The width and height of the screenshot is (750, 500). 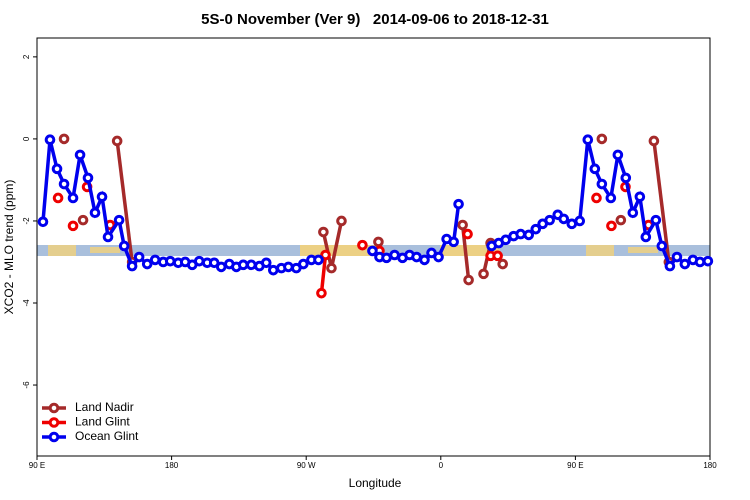 I want to click on legend-label: Land Glint, so click(x=102, y=422).